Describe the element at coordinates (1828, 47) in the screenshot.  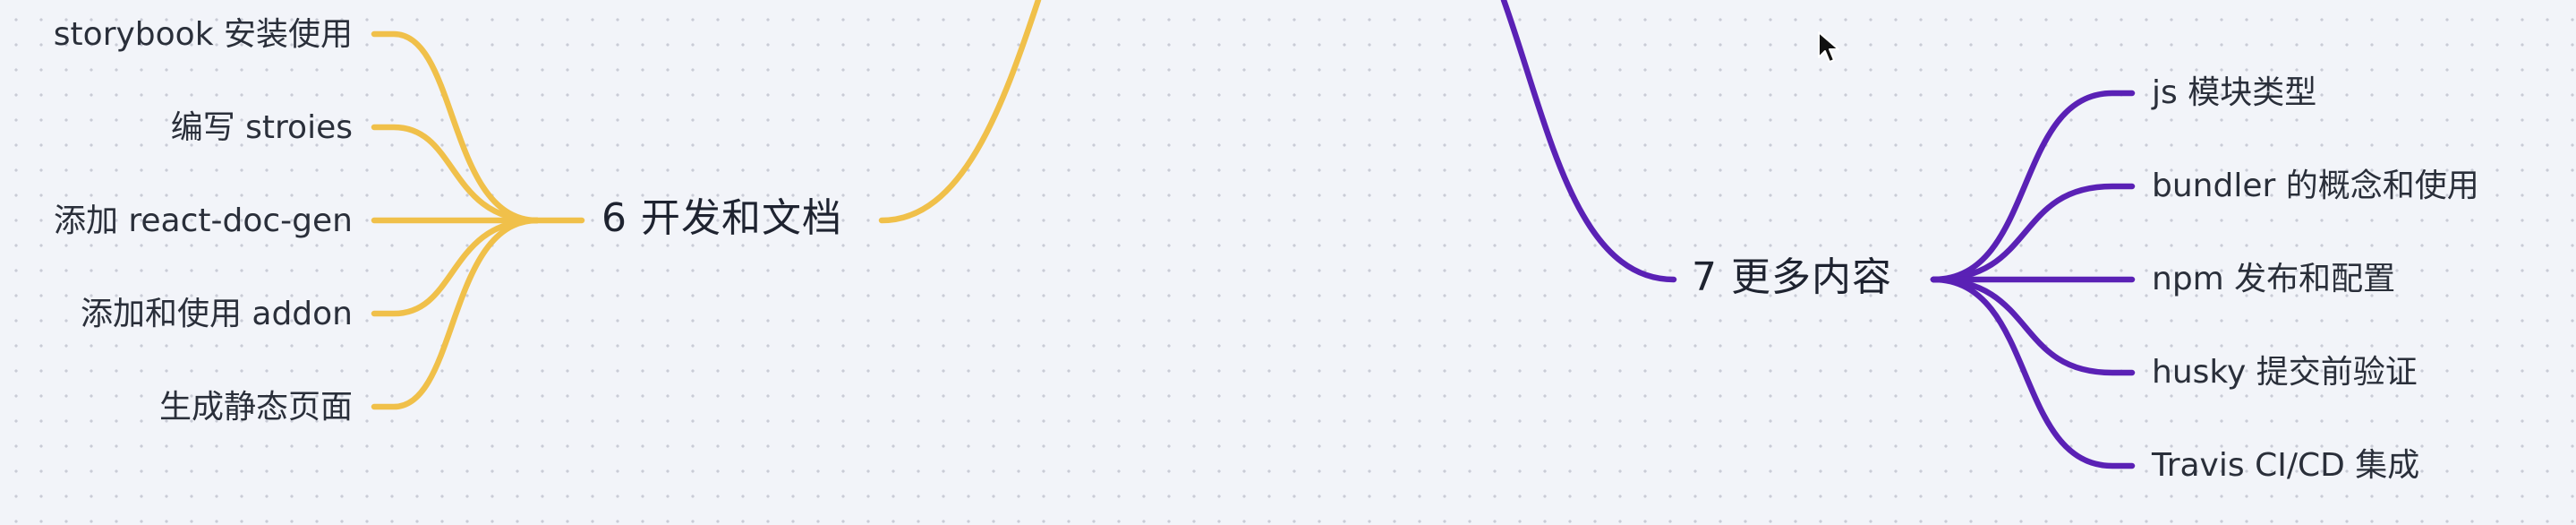
I see `mouse-pointer-icon` at that location.